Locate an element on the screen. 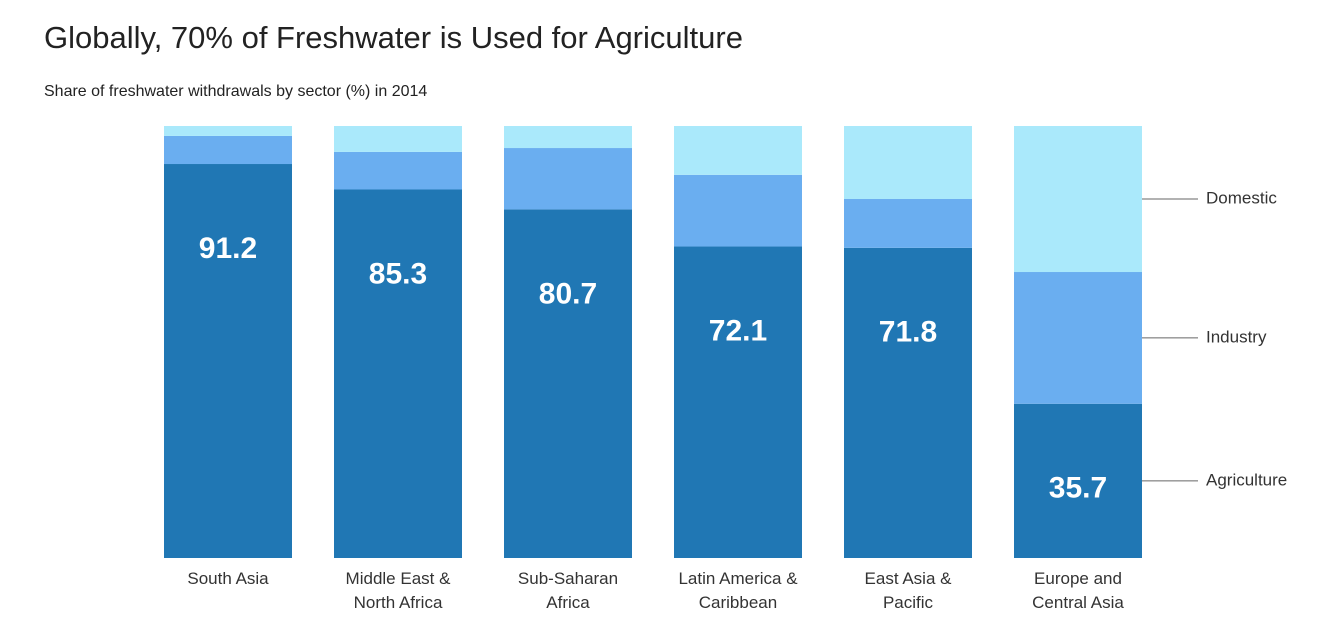 The image size is (1328, 626). data-label: 35.7 is located at coordinates (1078, 488).